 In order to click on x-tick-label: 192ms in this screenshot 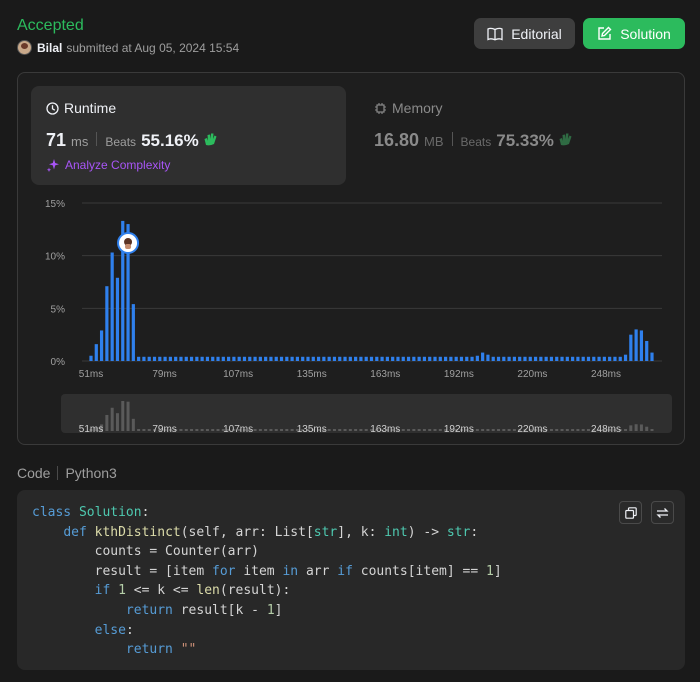, I will do `click(459, 374)`.